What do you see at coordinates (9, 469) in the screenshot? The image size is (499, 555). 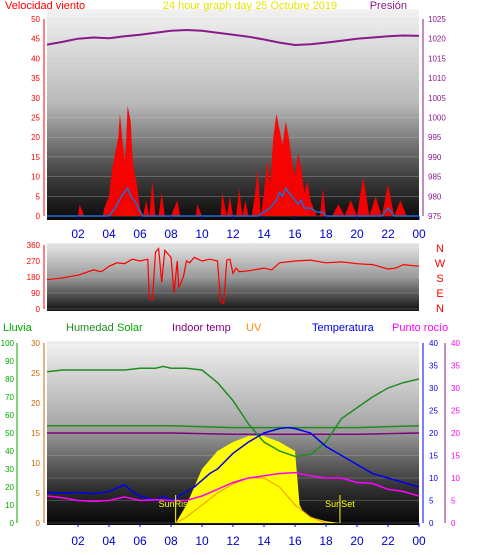 I see `humidity-y-tick: 30` at bounding box center [9, 469].